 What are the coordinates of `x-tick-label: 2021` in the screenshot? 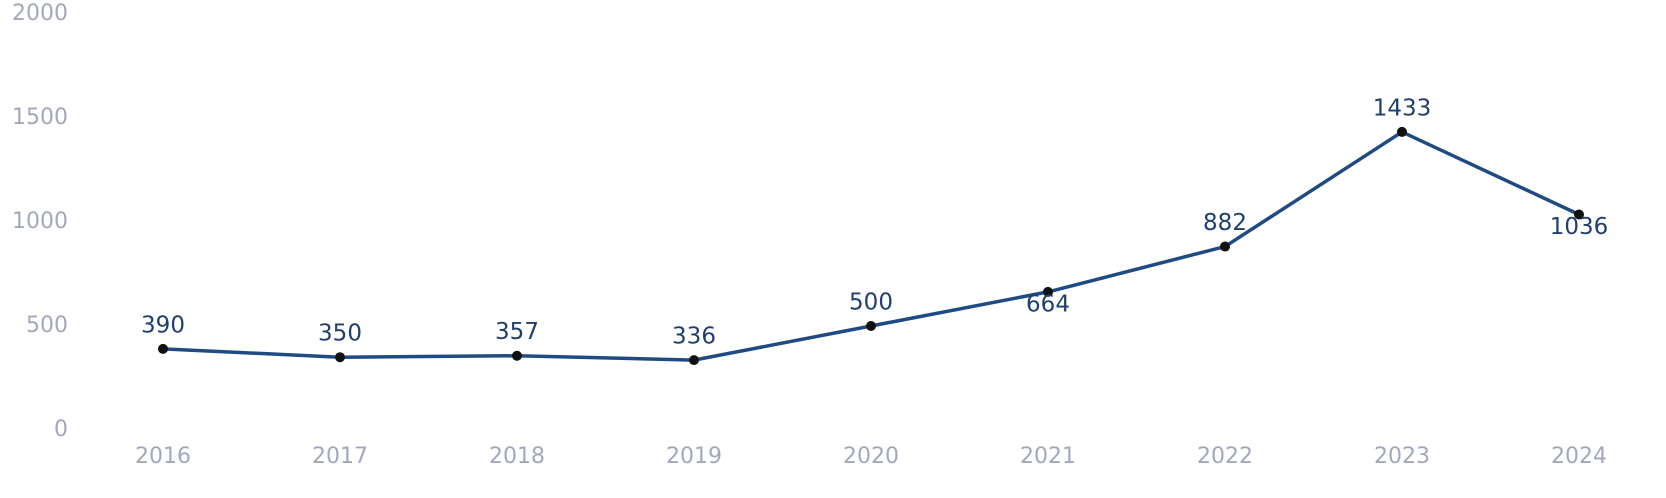 It's located at (1048, 456).